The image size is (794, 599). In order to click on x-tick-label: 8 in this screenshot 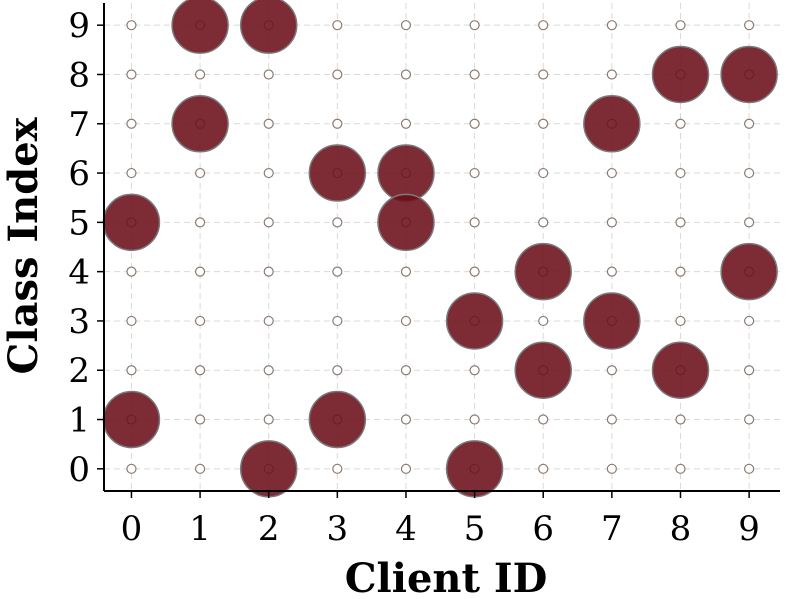, I will do `click(681, 529)`.